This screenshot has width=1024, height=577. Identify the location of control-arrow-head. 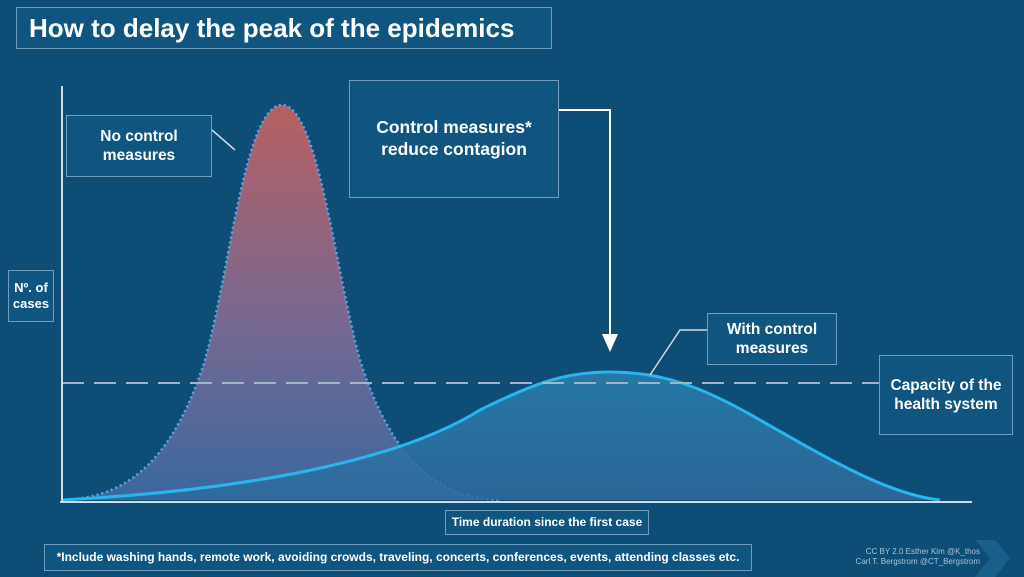
(610, 343).